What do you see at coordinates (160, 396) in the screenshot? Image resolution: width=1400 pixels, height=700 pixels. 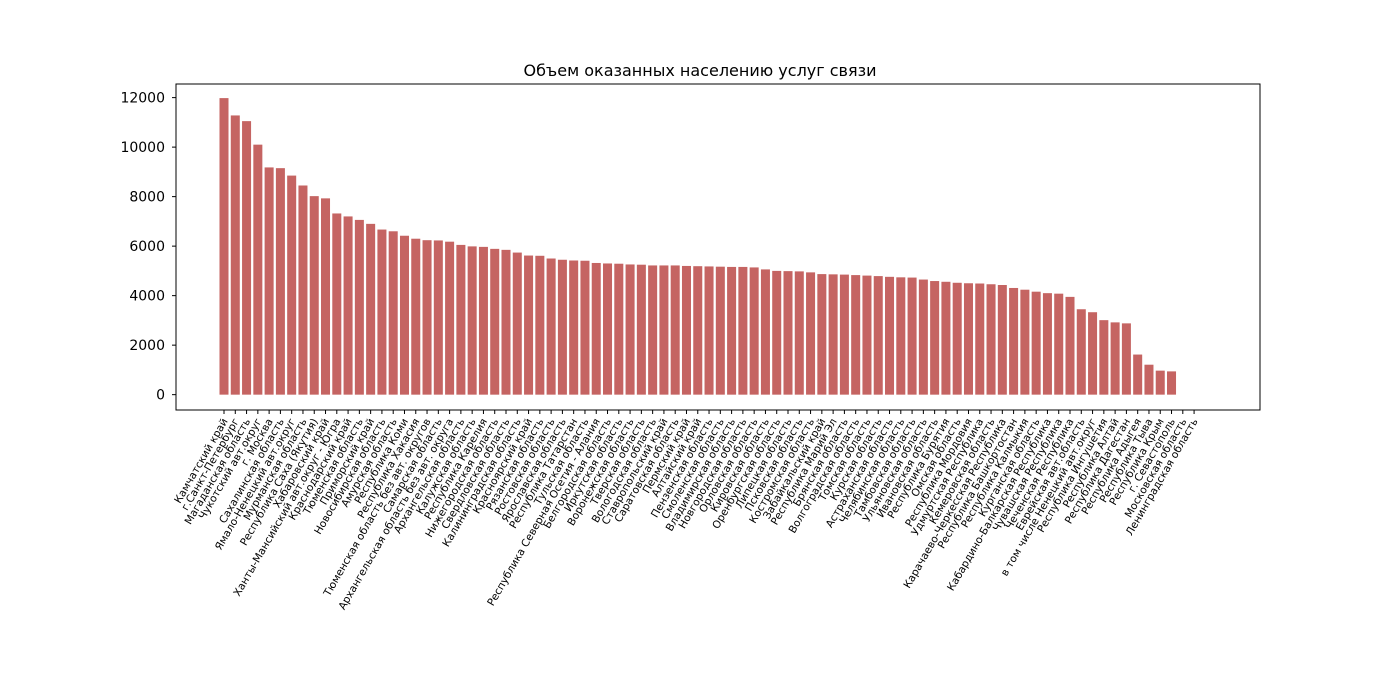 I see `y-tick-label: 0` at bounding box center [160, 396].